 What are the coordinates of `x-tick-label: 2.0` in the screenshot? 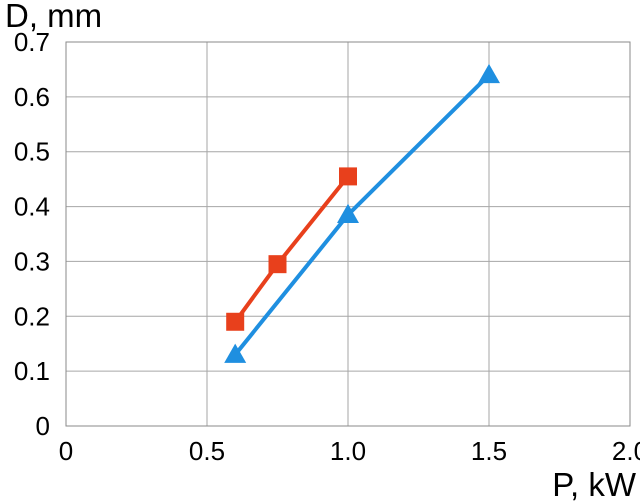 It's located at (626, 451).